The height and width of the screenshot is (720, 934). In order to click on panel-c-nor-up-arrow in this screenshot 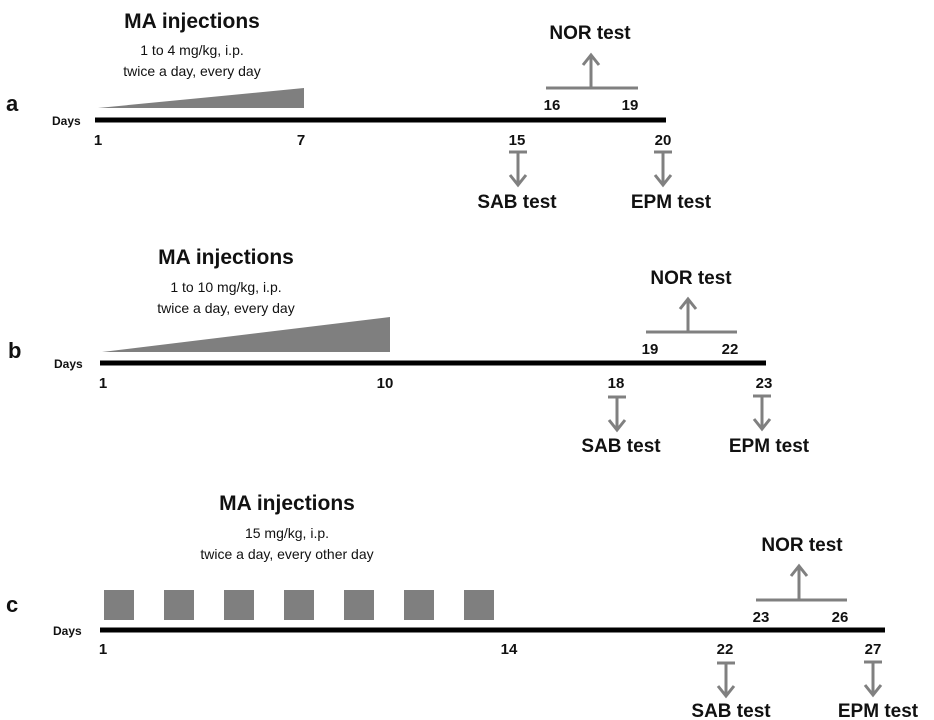, I will do `click(801, 582)`.